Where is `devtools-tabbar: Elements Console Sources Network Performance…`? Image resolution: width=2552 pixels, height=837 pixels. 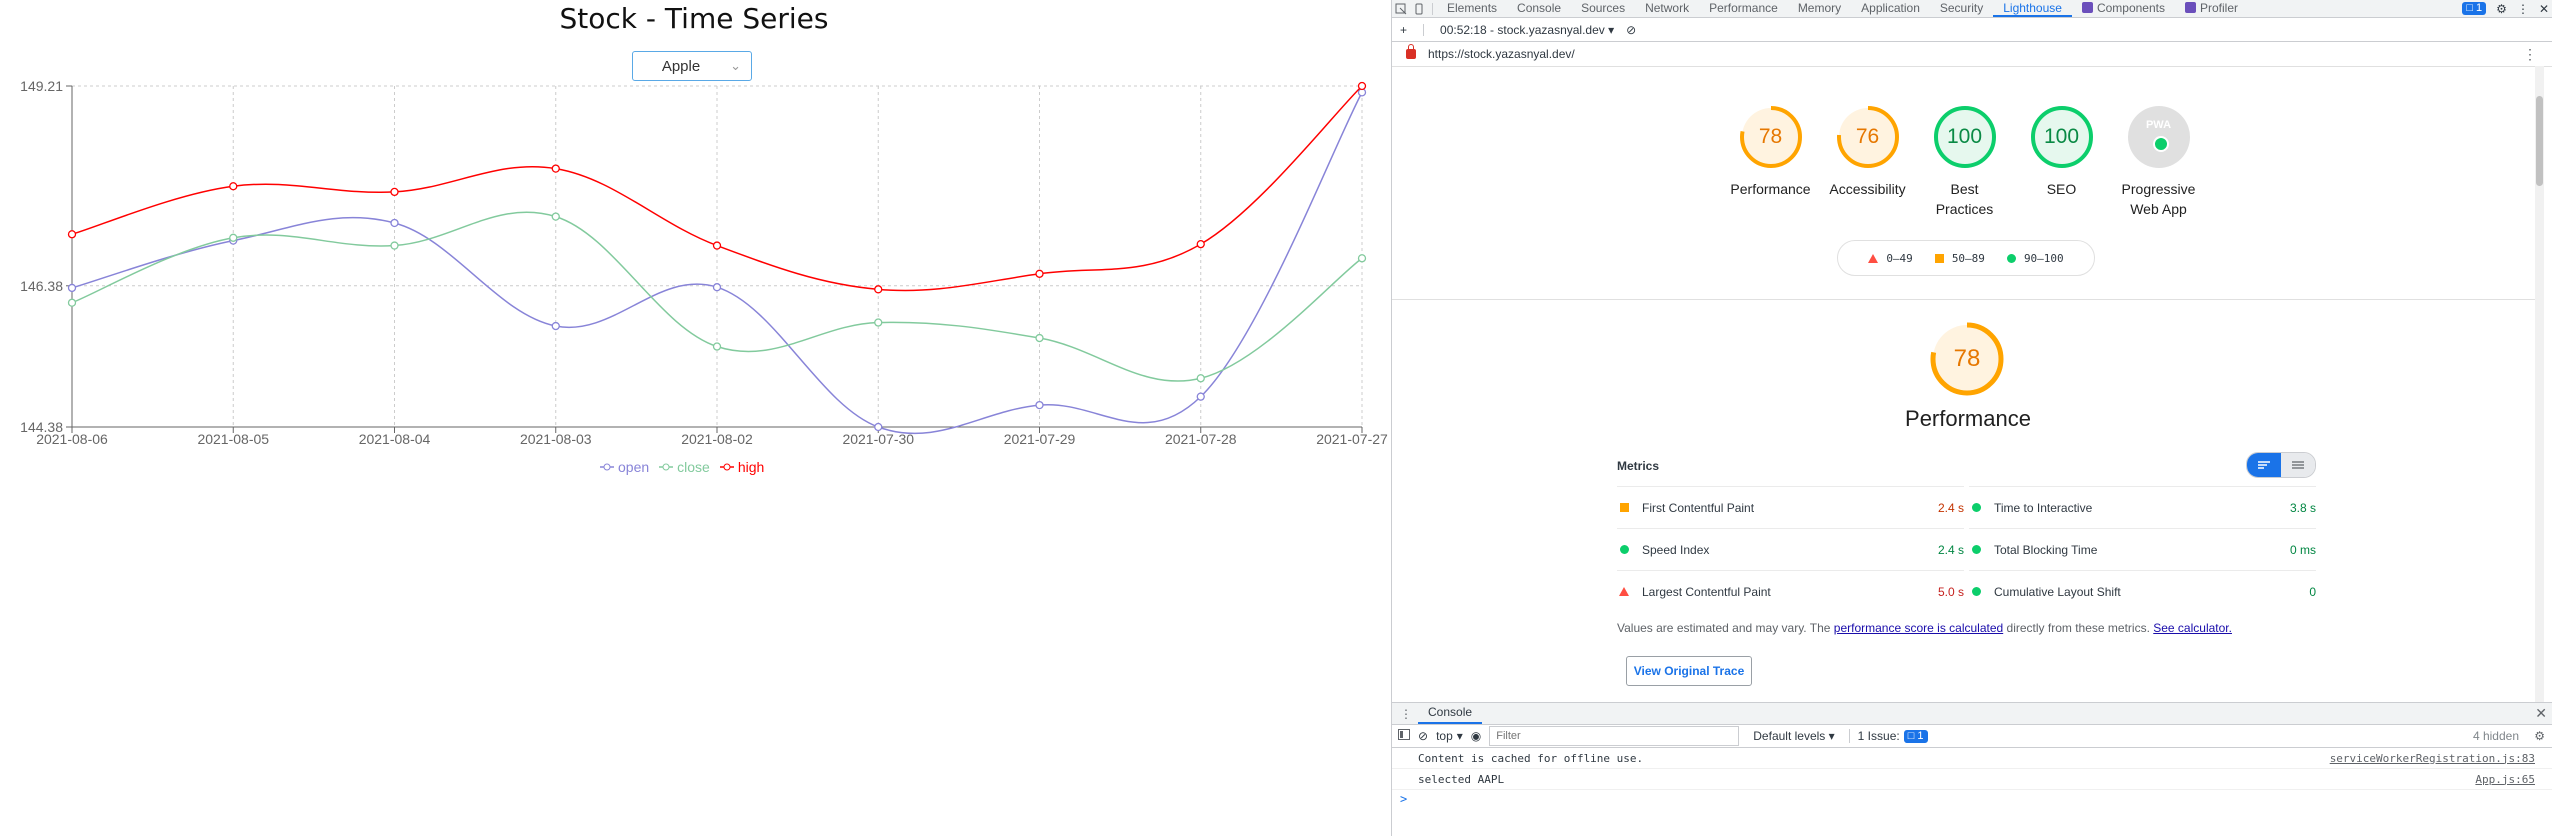
devtools-tabbar: Elements Console Sources Network Performance… is located at coordinates (1972, 9).